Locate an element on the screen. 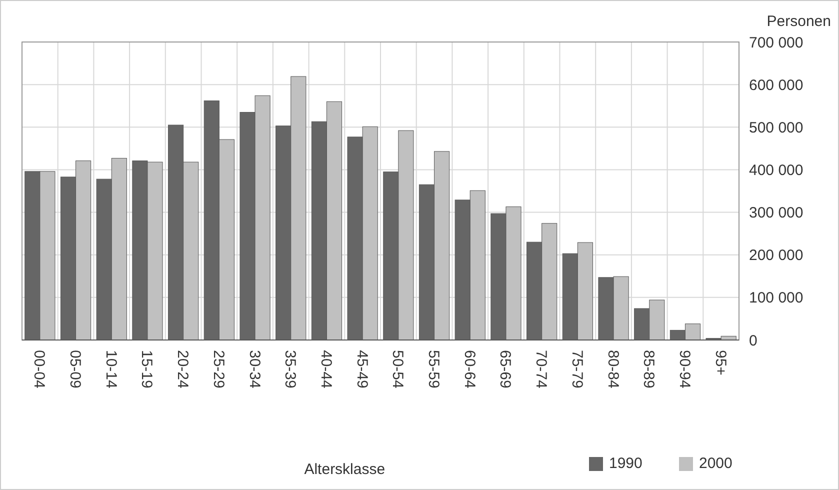 The width and height of the screenshot is (839, 490). x-tick-label: 10-14 is located at coordinates (111, 369).